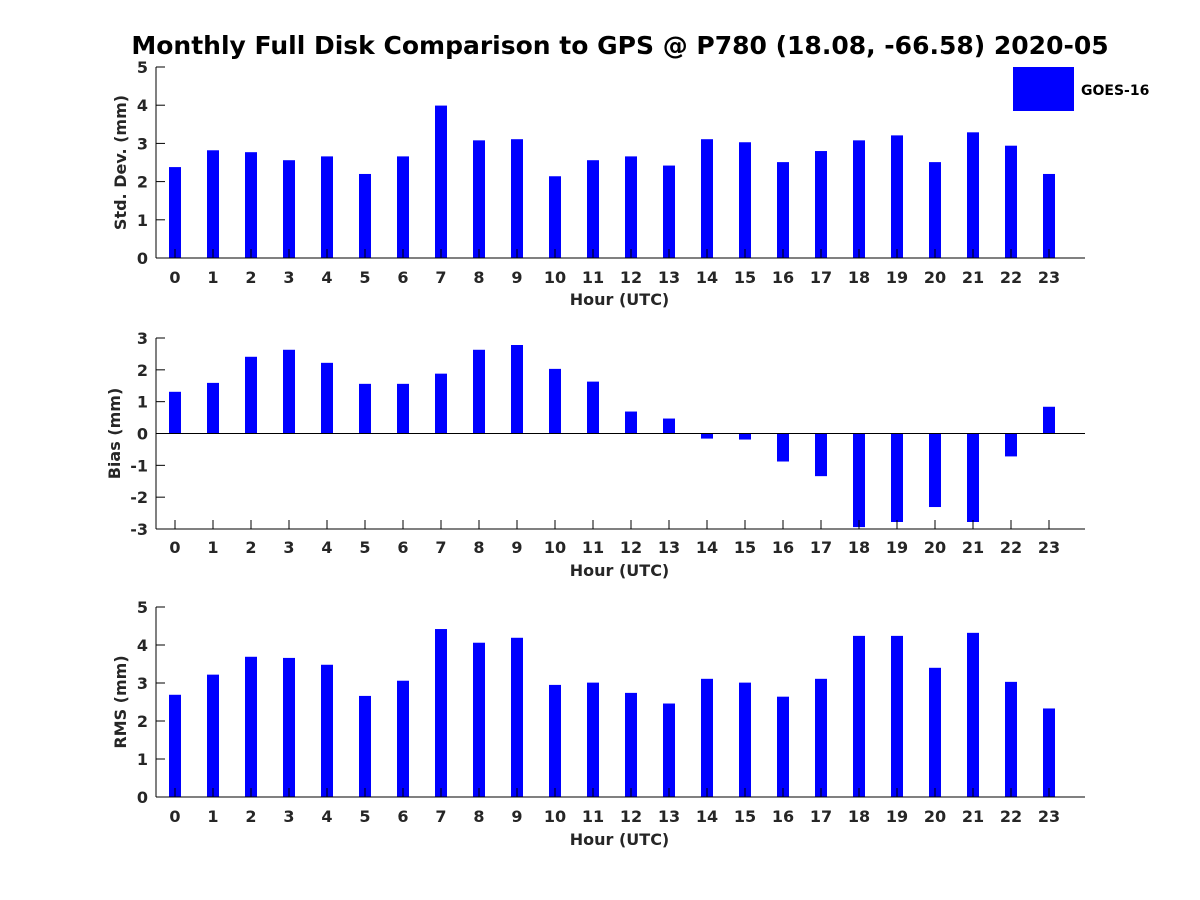 The height and width of the screenshot is (900, 1200). I want to click on y-tick-label: 1, so click(142, 402).